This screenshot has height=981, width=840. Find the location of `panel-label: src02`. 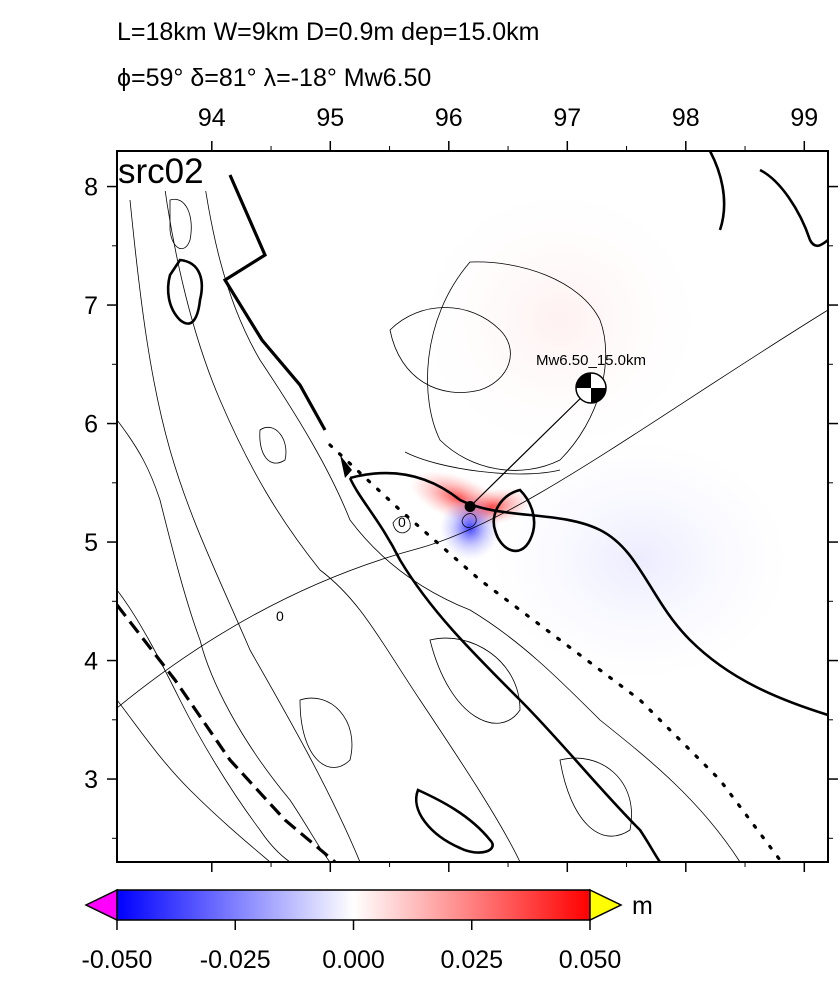

panel-label: src02 is located at coordinates (161, 171).